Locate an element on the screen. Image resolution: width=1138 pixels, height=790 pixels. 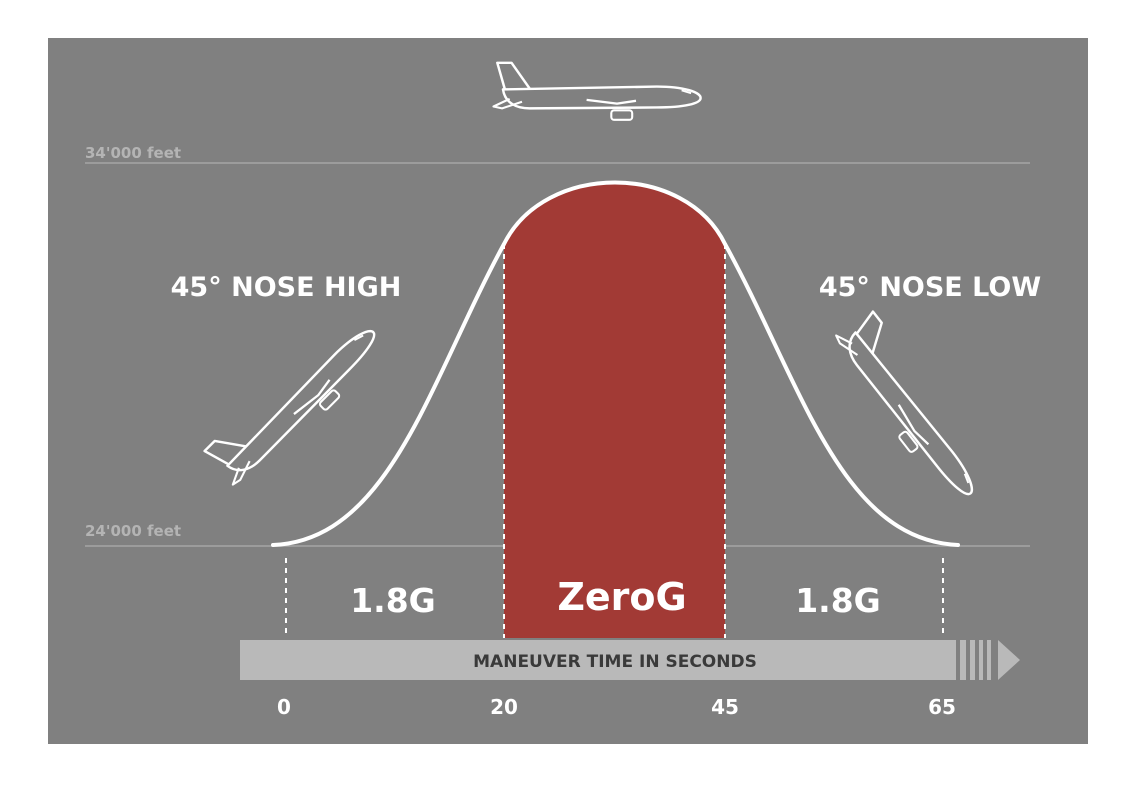
tick-label: 20 is located at coordinates (504, 707).